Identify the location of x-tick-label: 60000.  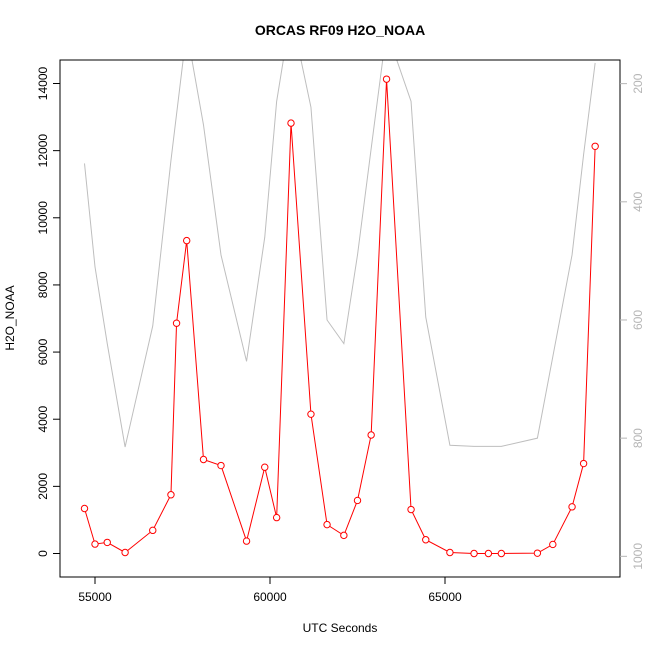
(270, 597).